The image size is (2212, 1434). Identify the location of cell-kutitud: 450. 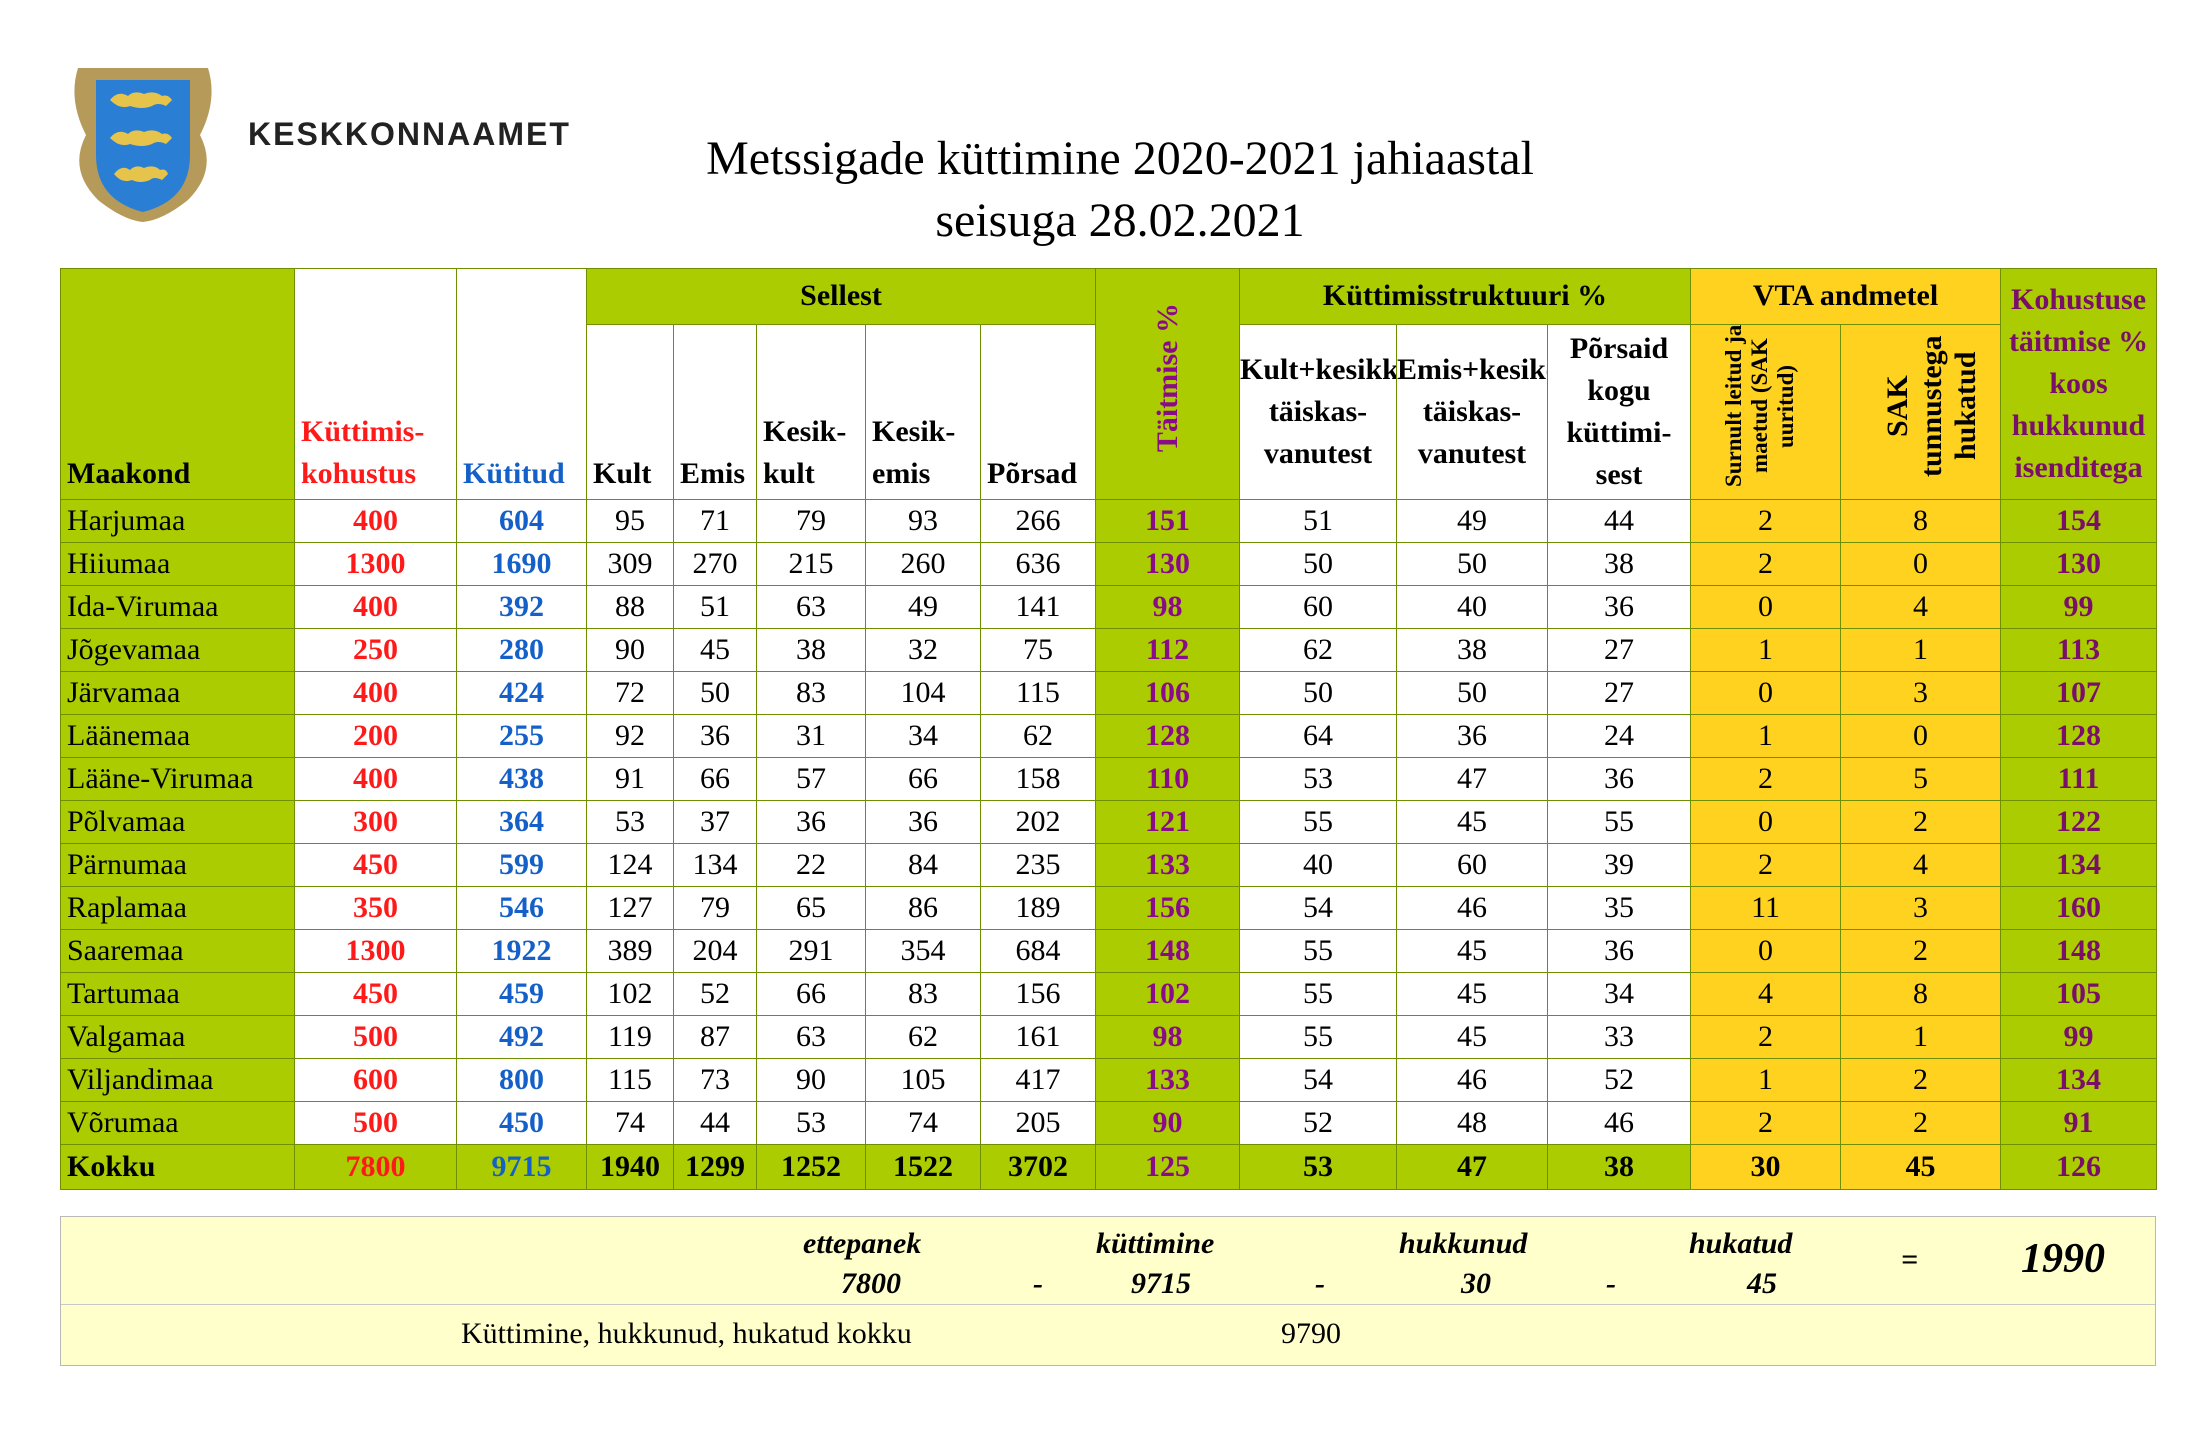
(521, 1123).